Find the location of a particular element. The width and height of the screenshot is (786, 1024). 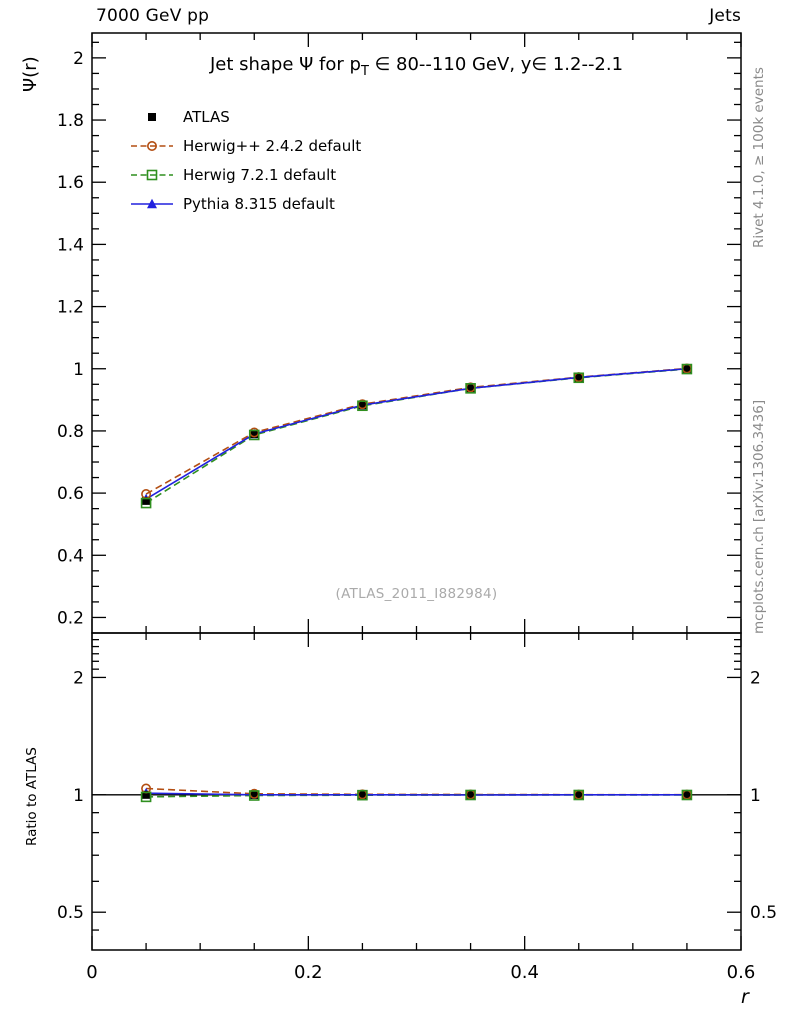

legend-item-herwigpp: Herwig++ 2.4.2 default is located at coordinates (245, 145).